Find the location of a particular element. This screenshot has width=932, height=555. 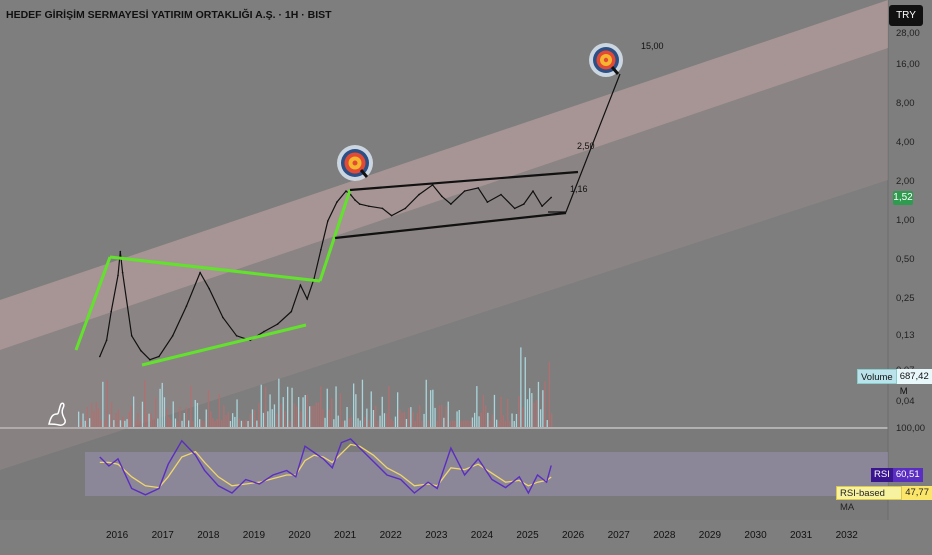

price-tick-label: 0,25 is located at coordinates (905, 298).